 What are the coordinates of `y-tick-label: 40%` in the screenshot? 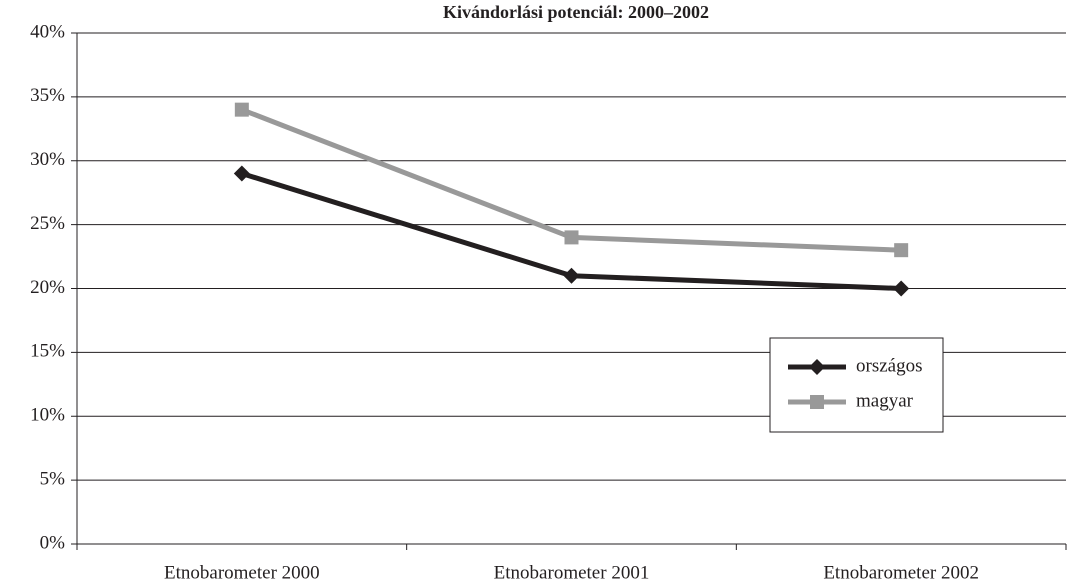 It's located at (47, 31).